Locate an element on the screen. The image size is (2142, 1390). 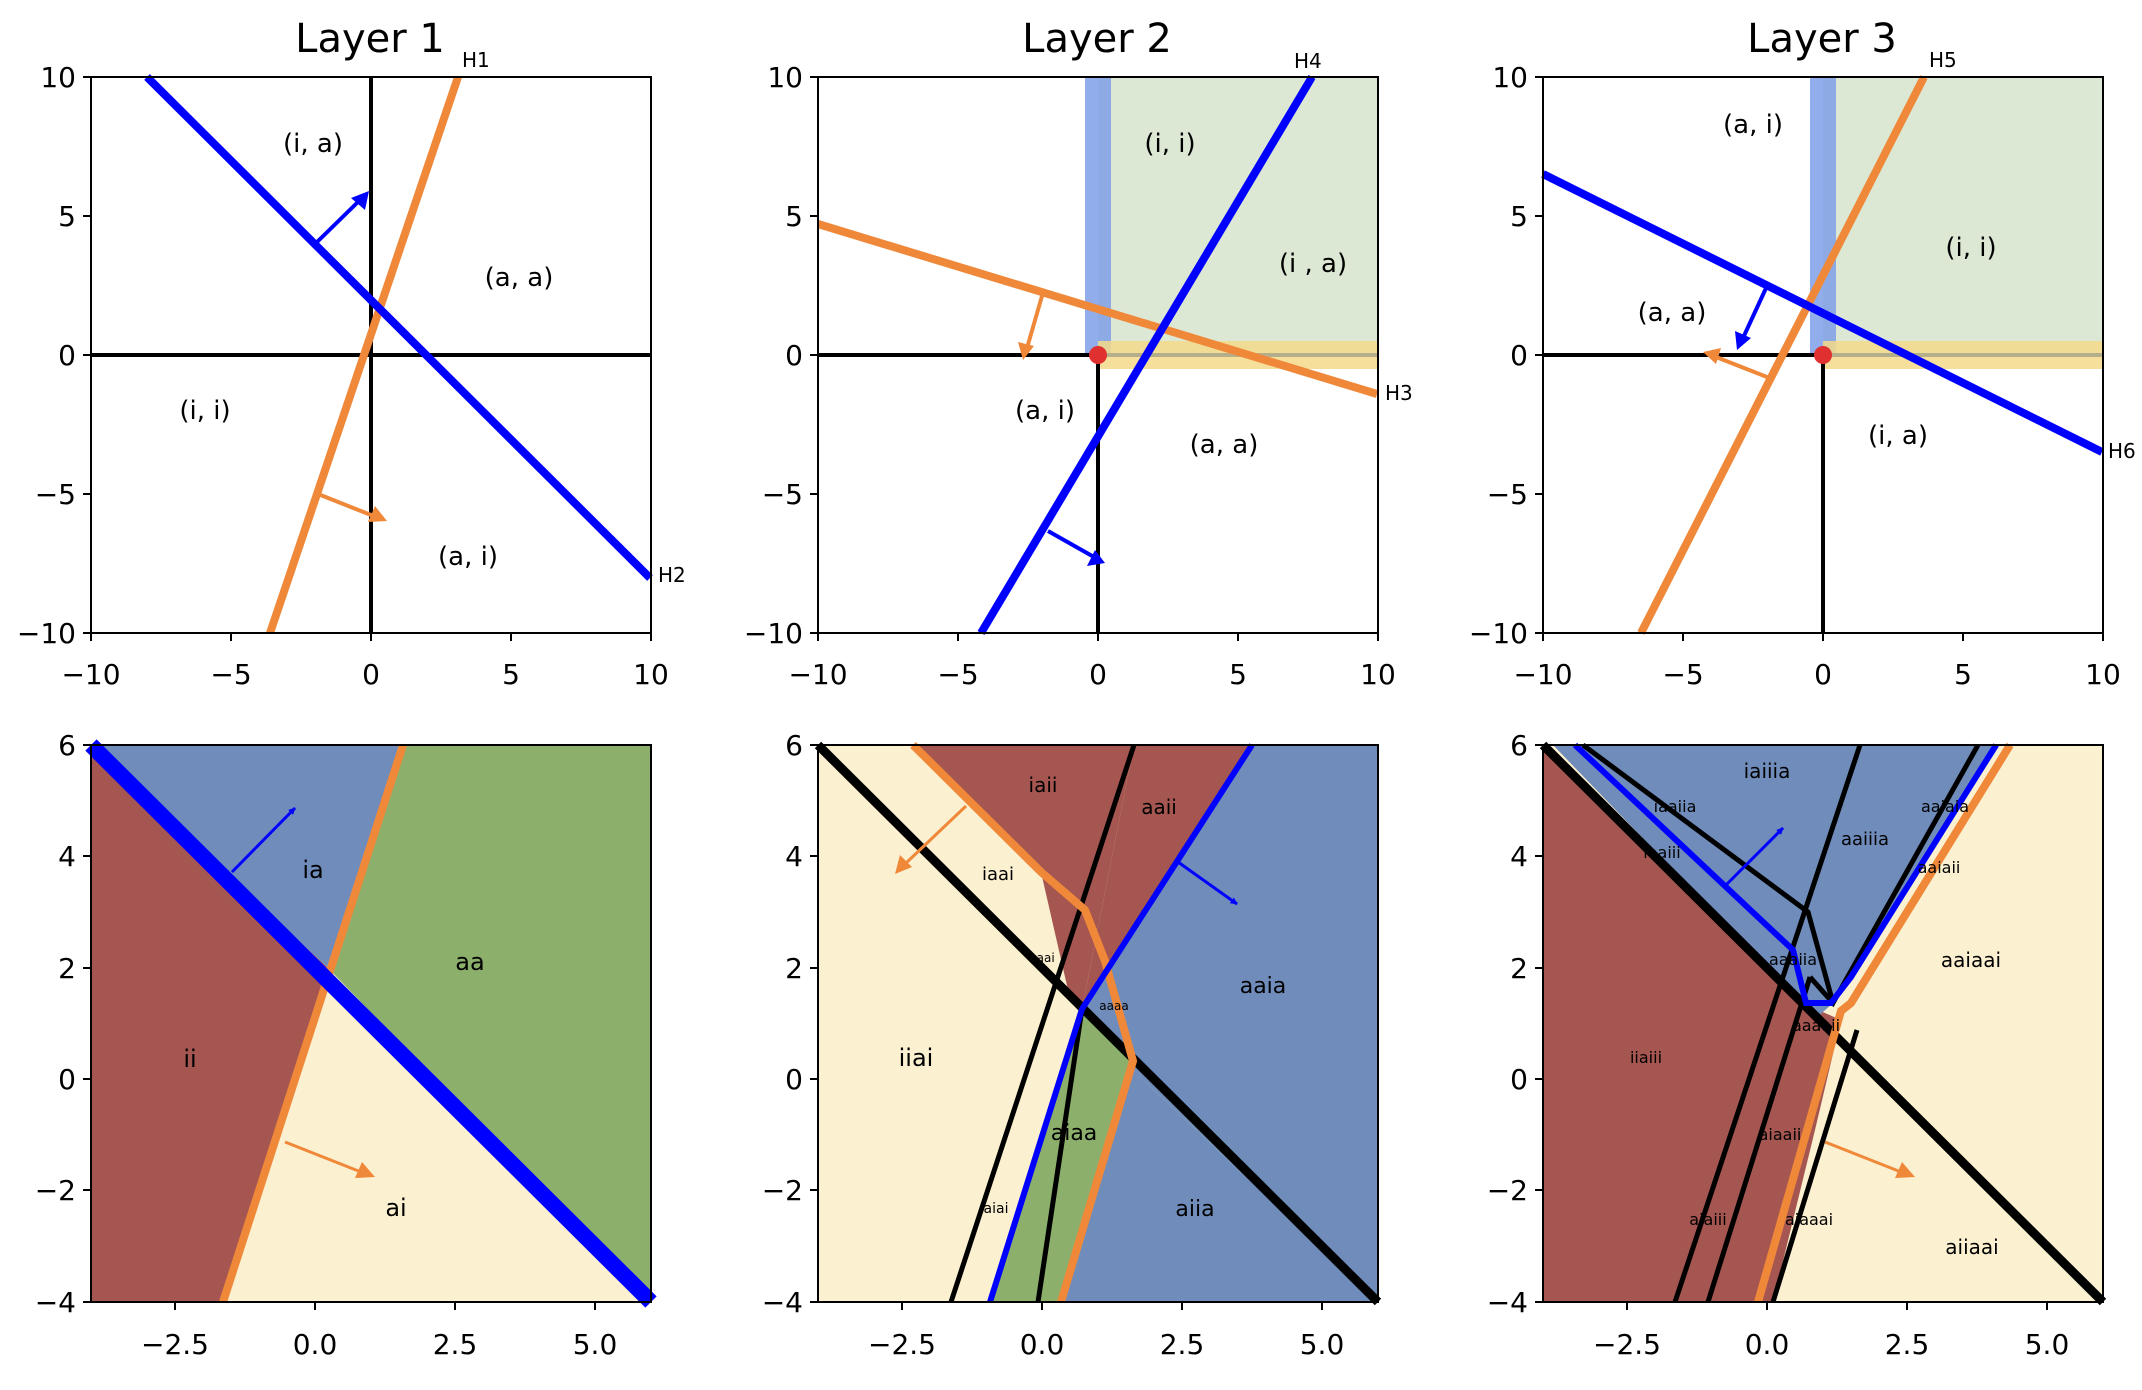
plot-area: H1 H2 (i, a) (a, a) (i, i) (a, i) is located at coordinates (388, 341).